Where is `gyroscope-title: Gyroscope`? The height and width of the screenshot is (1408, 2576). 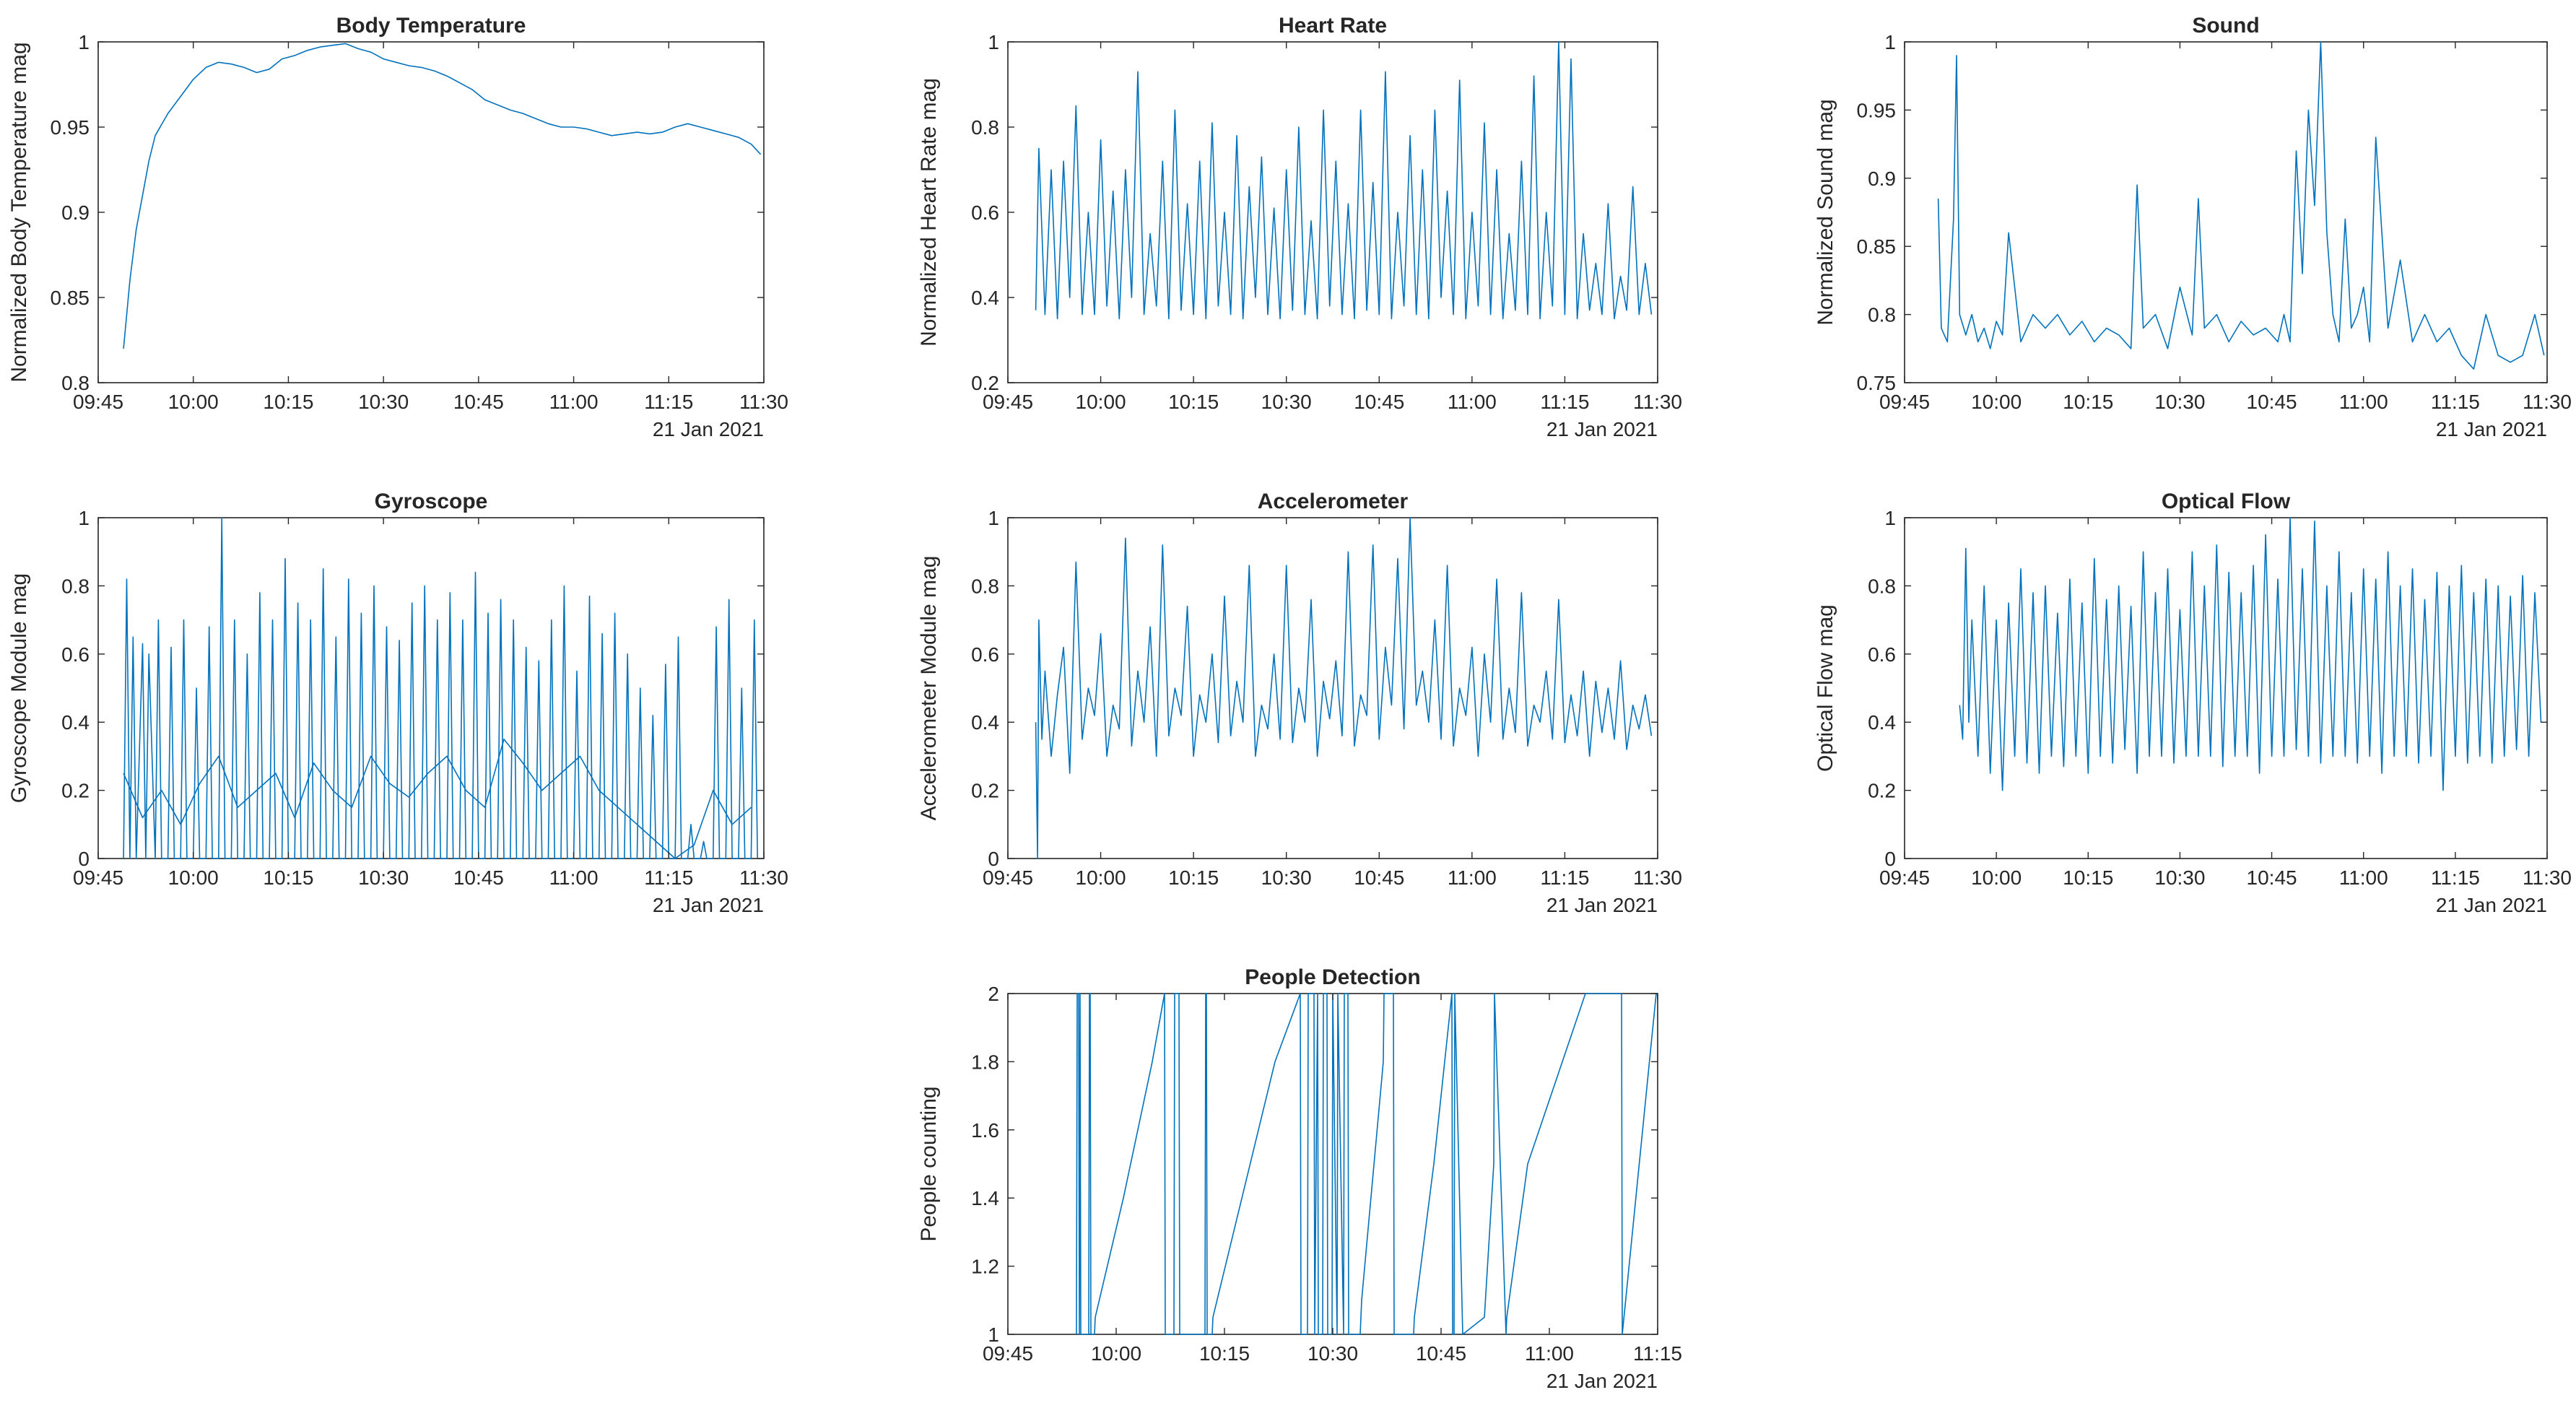
gyroscope-title: Gyroscope is located at coordinates (431, 502).